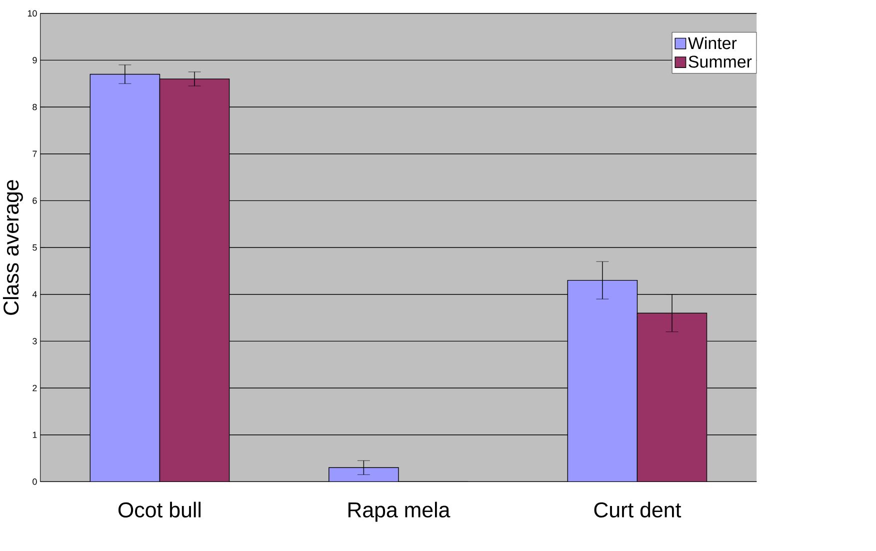  Describe the element at coordinates (34, 247) in the screenshot. I see `y-tick-label: 5` at that location.